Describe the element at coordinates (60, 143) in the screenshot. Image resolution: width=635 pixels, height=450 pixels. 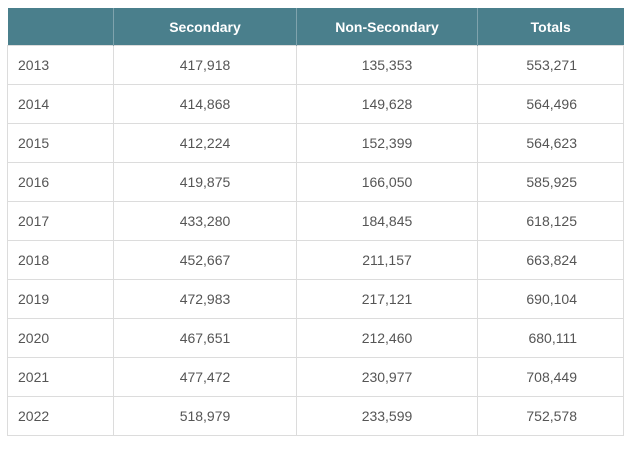
I see `year-cell: 2015` at that location.